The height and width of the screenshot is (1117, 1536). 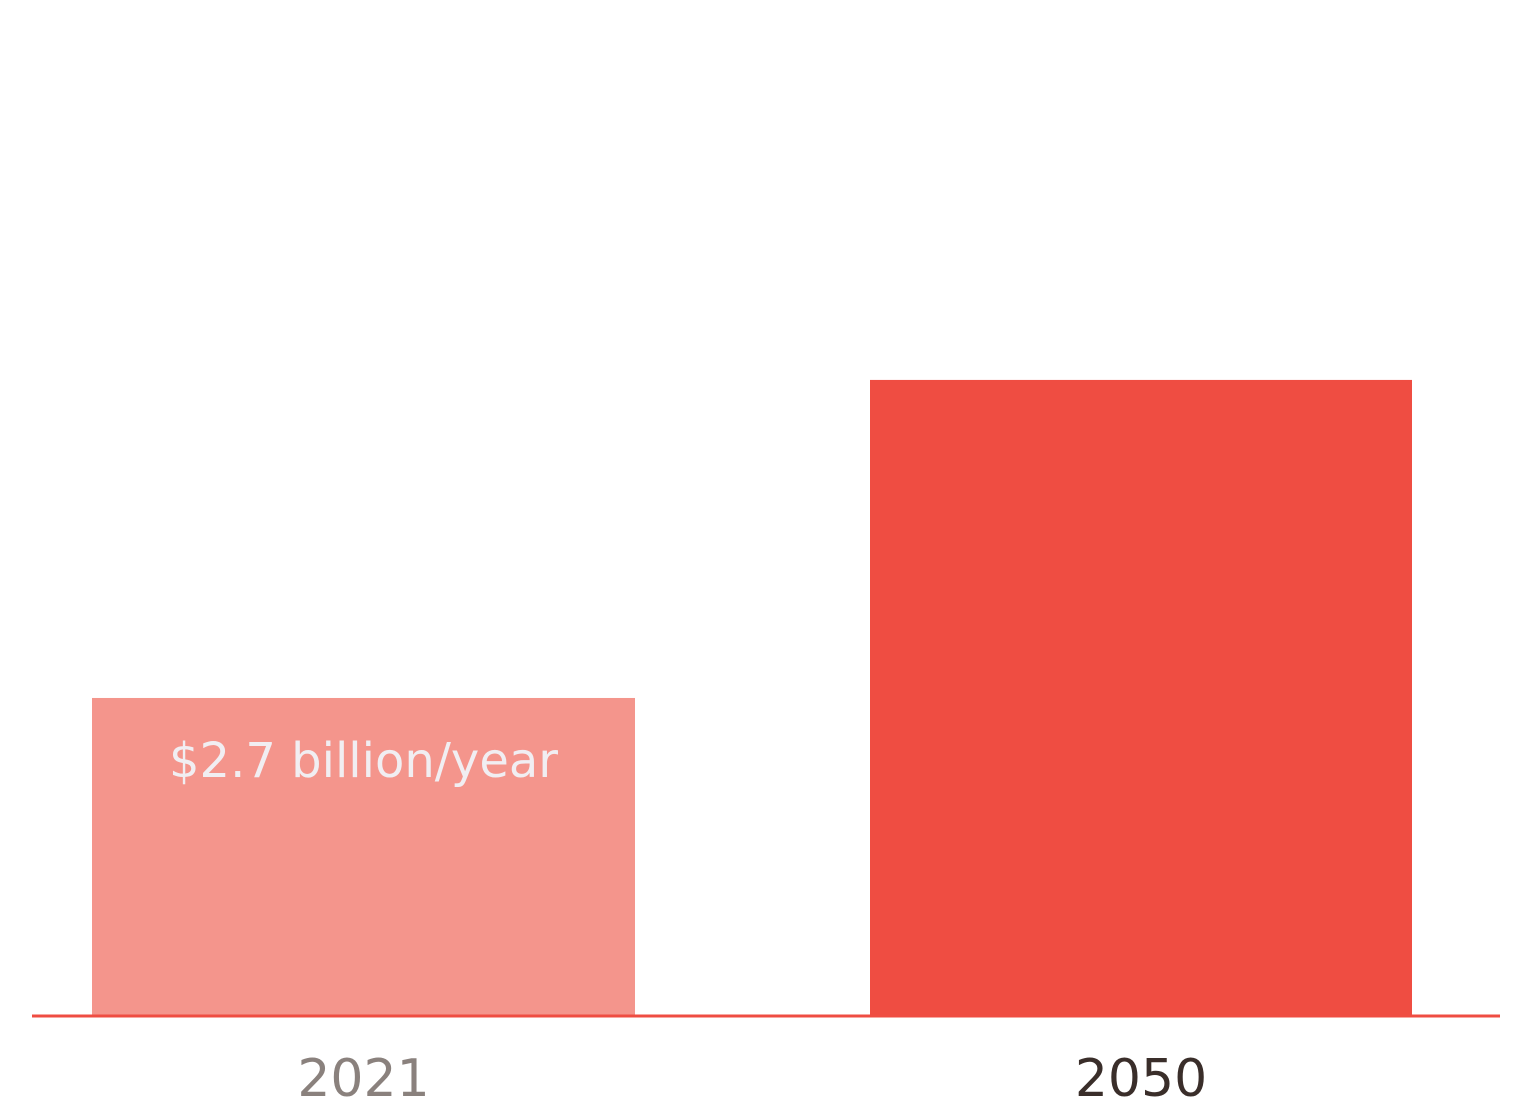 What do you see at coordinates (363, 761) in the screenshot?
I see `value-label: $2.7 billion/year` at bounding box center [363, 761].